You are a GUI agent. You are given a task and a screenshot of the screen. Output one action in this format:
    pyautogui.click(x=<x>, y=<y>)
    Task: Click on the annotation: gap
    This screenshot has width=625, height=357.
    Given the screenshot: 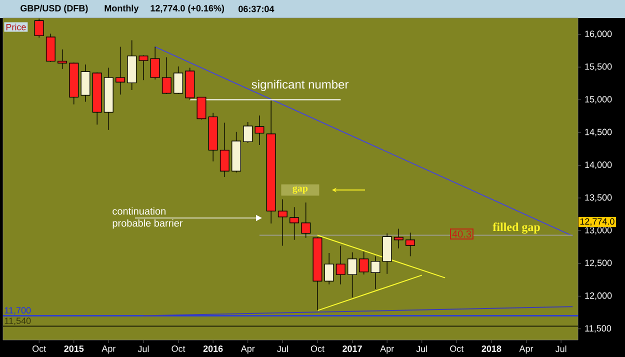 What is the action you would take?
    pyautogui.click(x=300, y=190)
    